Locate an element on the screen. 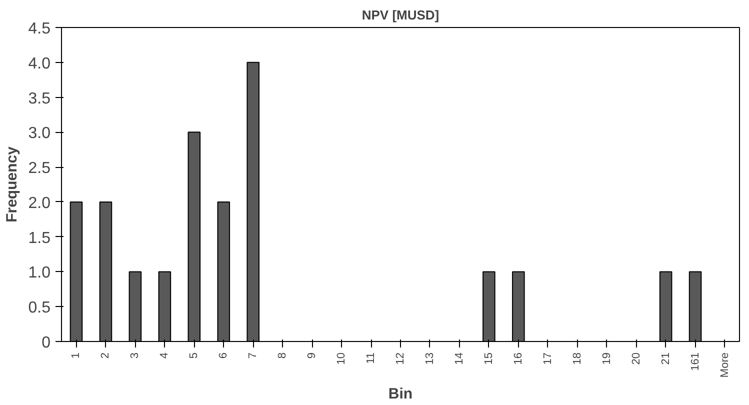 The width and height of the screenshot is (749, 405). x-tick-label: 1 is located at coordinates (76, 355).